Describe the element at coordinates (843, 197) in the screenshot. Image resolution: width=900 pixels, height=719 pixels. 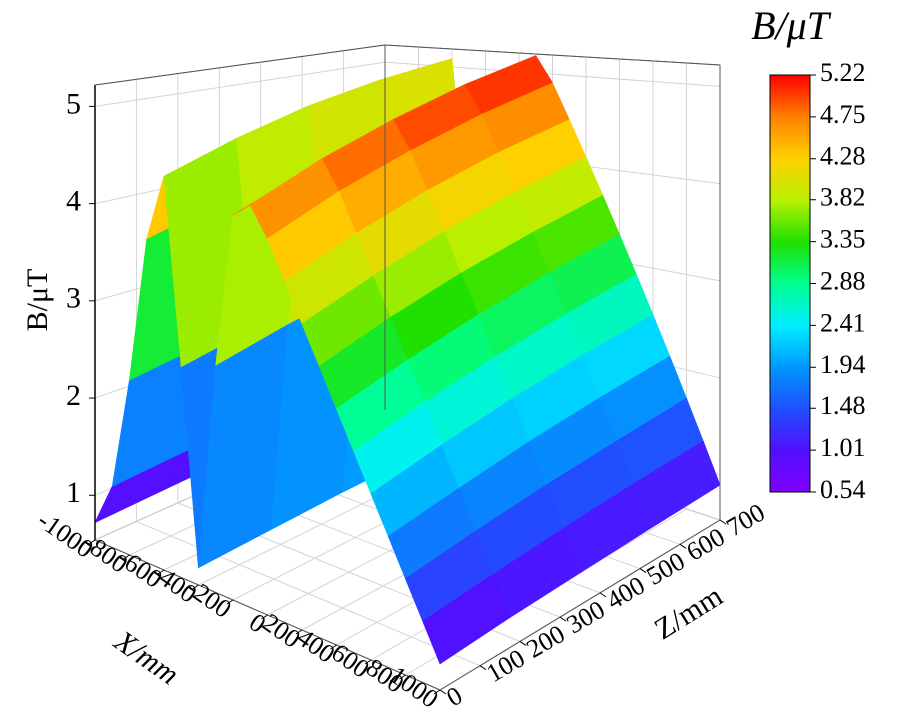
I see `colorbar-tick-label: 3.82` at that location.